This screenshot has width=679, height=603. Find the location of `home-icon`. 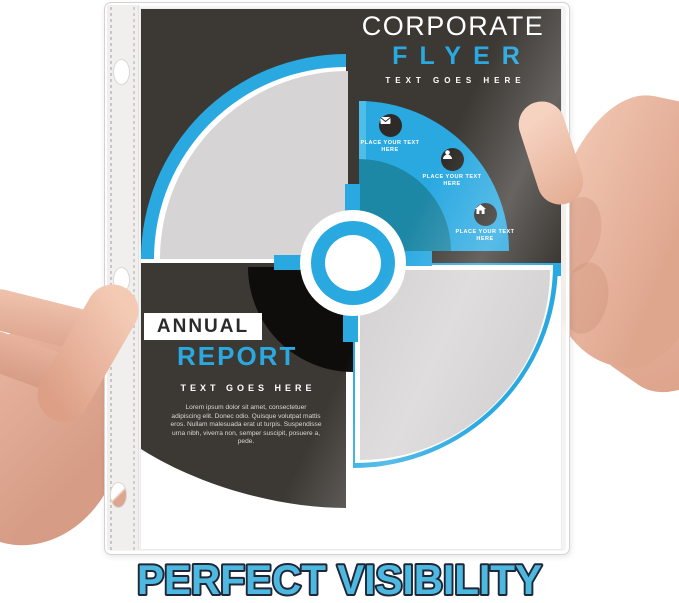

home-icon is located at coordinates (485, 214).